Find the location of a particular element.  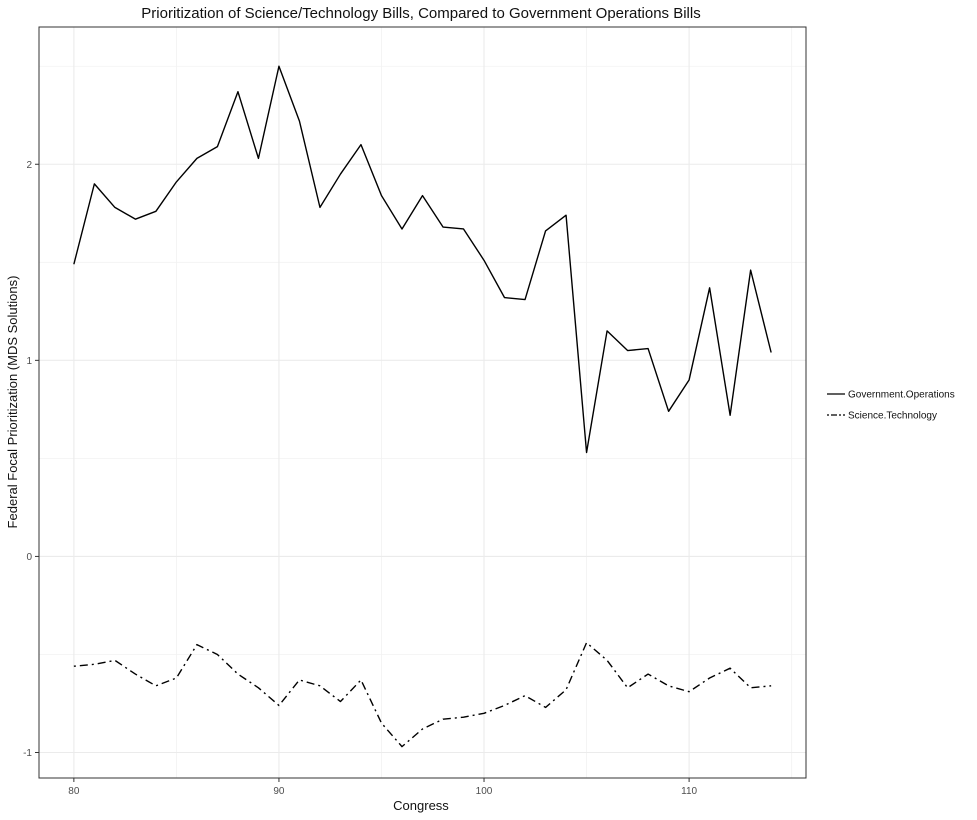

legend-label-1: Science.Technology is located at coordinates (892, 416).